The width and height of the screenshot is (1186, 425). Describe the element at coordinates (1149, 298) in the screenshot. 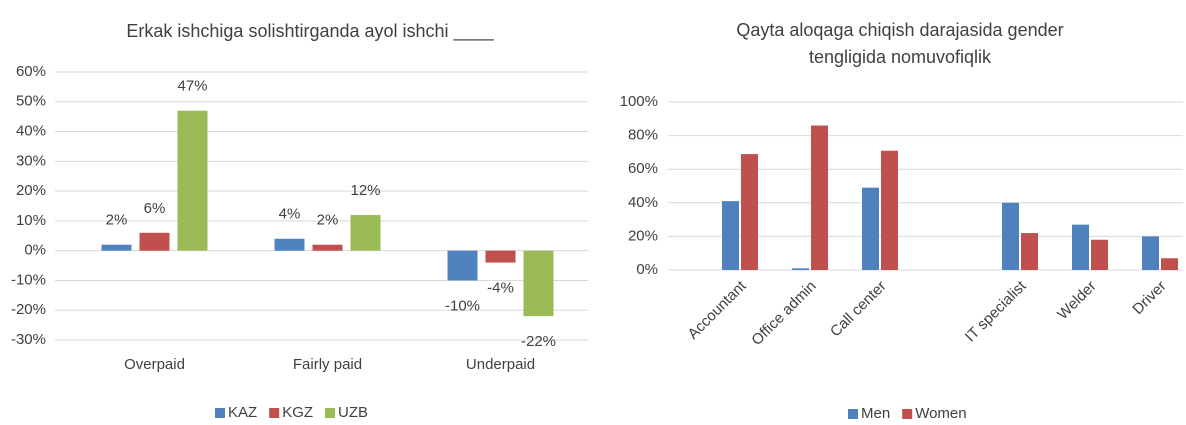

I see `x-tick-label: Driver` at that location.